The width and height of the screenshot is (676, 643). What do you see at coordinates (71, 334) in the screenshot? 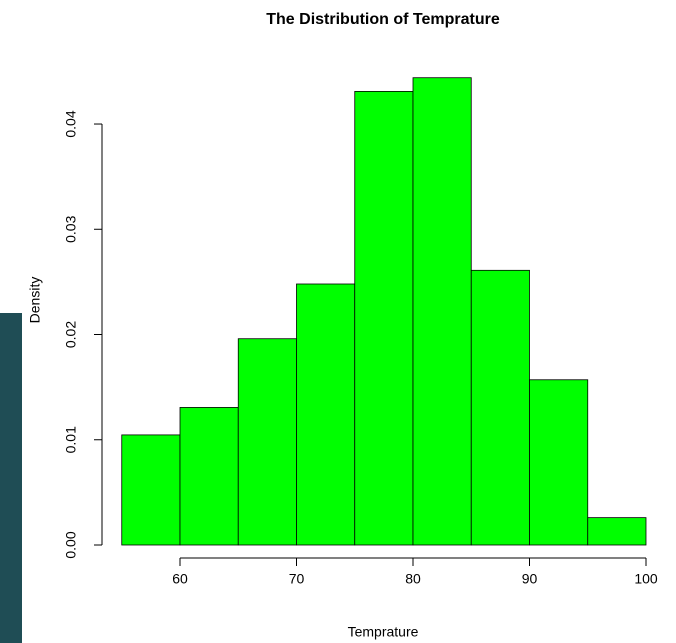
I see `y-tick-label: 0.02` at bounding box center [71, 334].